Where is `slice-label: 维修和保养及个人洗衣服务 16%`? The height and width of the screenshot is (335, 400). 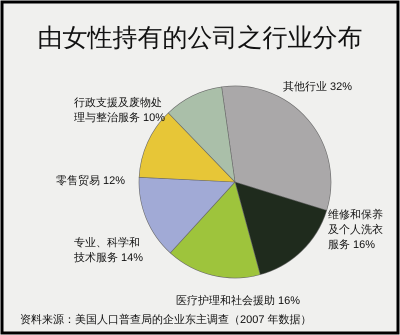
slice-label: 维修和保养及个人洗衣服务 16% is located at coordinates (355, 229).